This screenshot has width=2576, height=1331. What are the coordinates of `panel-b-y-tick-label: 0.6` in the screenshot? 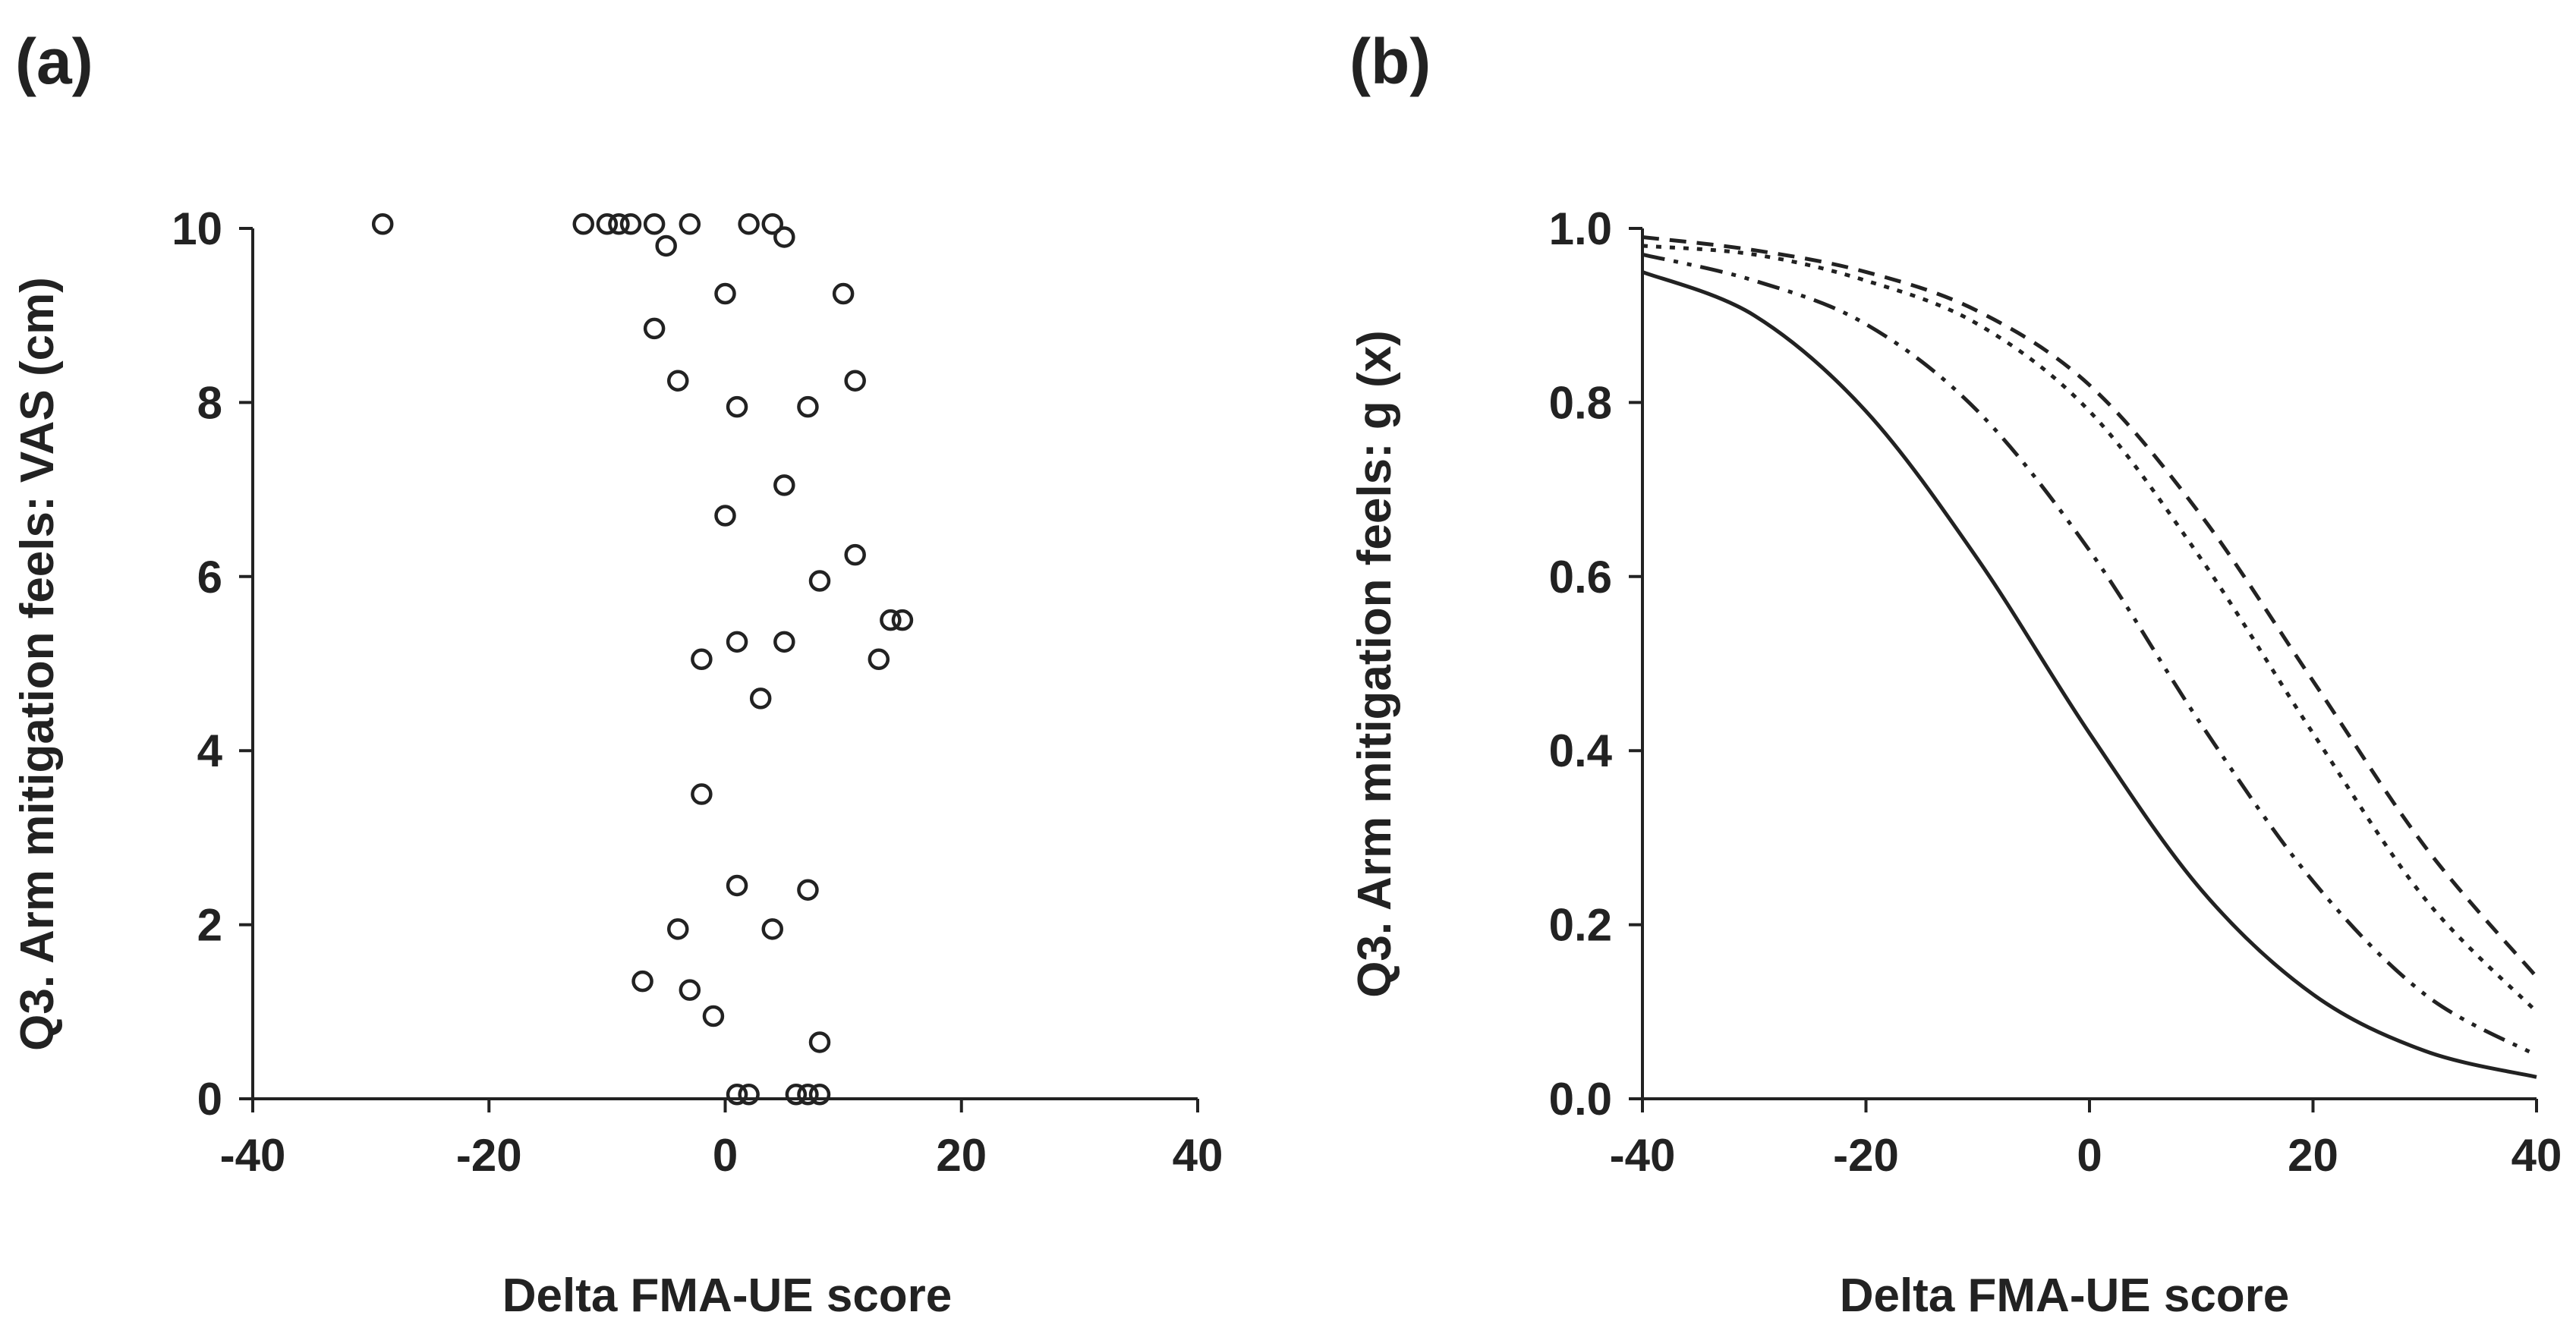 It's located at (1580, 577).